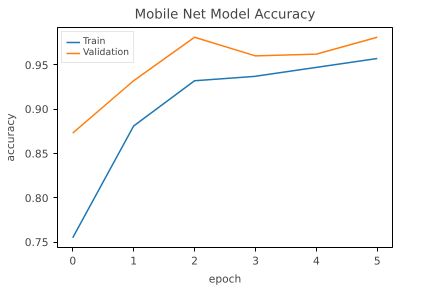 Image resolution: width=432 pixels, height=288 pixels. I want to click on x-tick-label: 2, so click(194, 261).